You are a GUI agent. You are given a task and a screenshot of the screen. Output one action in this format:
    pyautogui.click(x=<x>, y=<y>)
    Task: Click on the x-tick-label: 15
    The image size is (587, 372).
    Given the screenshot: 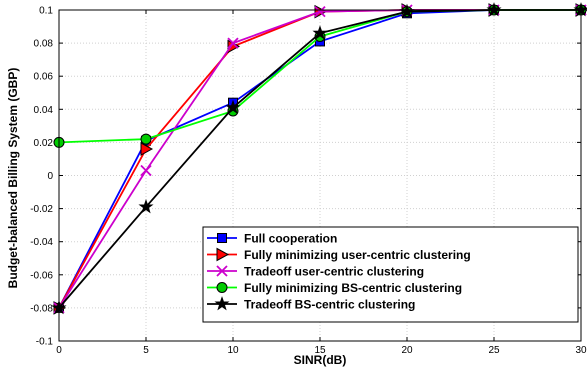 What is the action you would take?
    pyautogui.click(x=320, y=350)
    